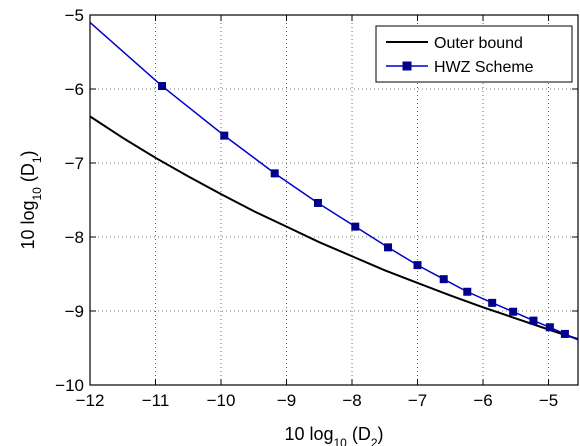 This screenshot has width=580, height=446. I want to click on x-axis-label: 10 log10 (D2), so click(333, 435).